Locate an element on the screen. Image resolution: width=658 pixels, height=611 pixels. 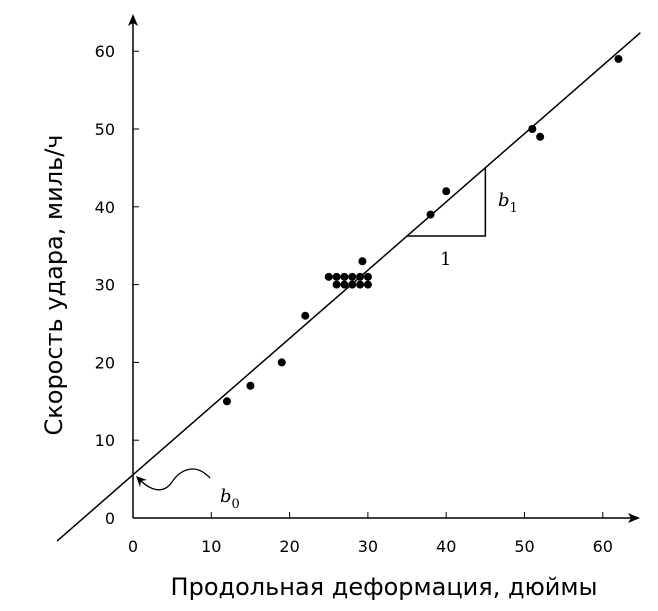
y-tick-label: 50 is located at coordinates (105, 129).